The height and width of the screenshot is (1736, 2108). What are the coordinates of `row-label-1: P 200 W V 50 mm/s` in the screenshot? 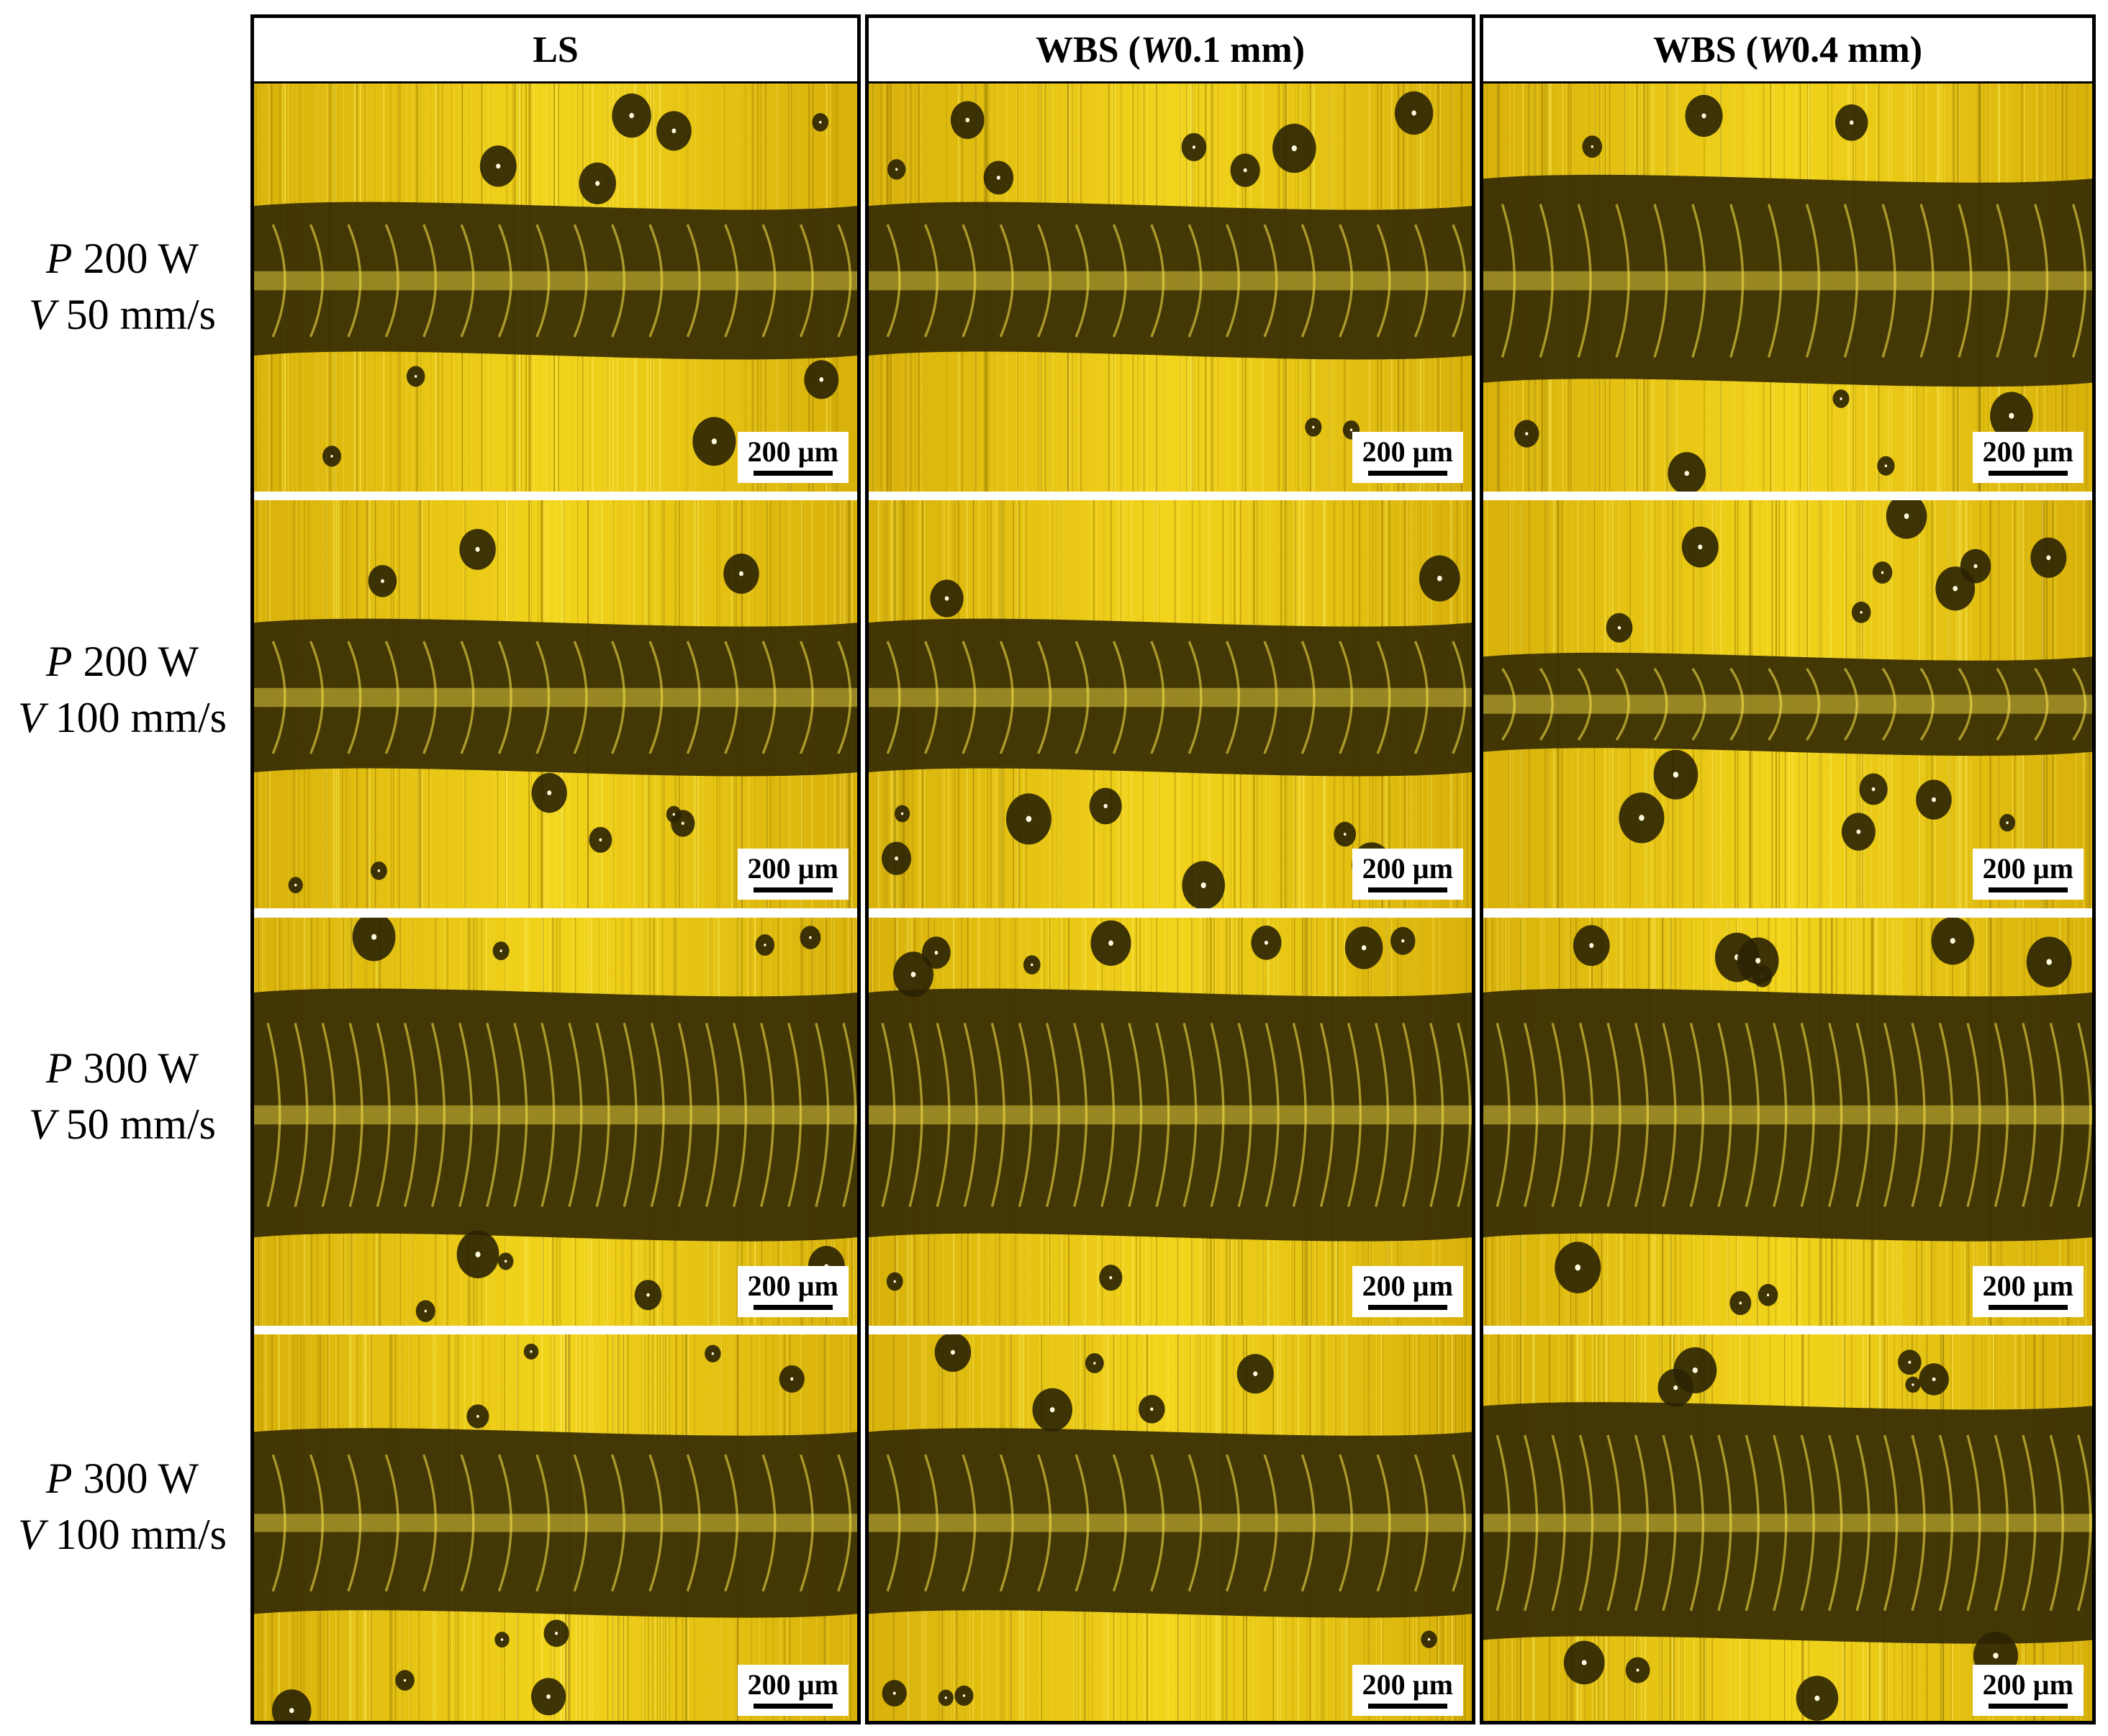 It's located at (122, 286).